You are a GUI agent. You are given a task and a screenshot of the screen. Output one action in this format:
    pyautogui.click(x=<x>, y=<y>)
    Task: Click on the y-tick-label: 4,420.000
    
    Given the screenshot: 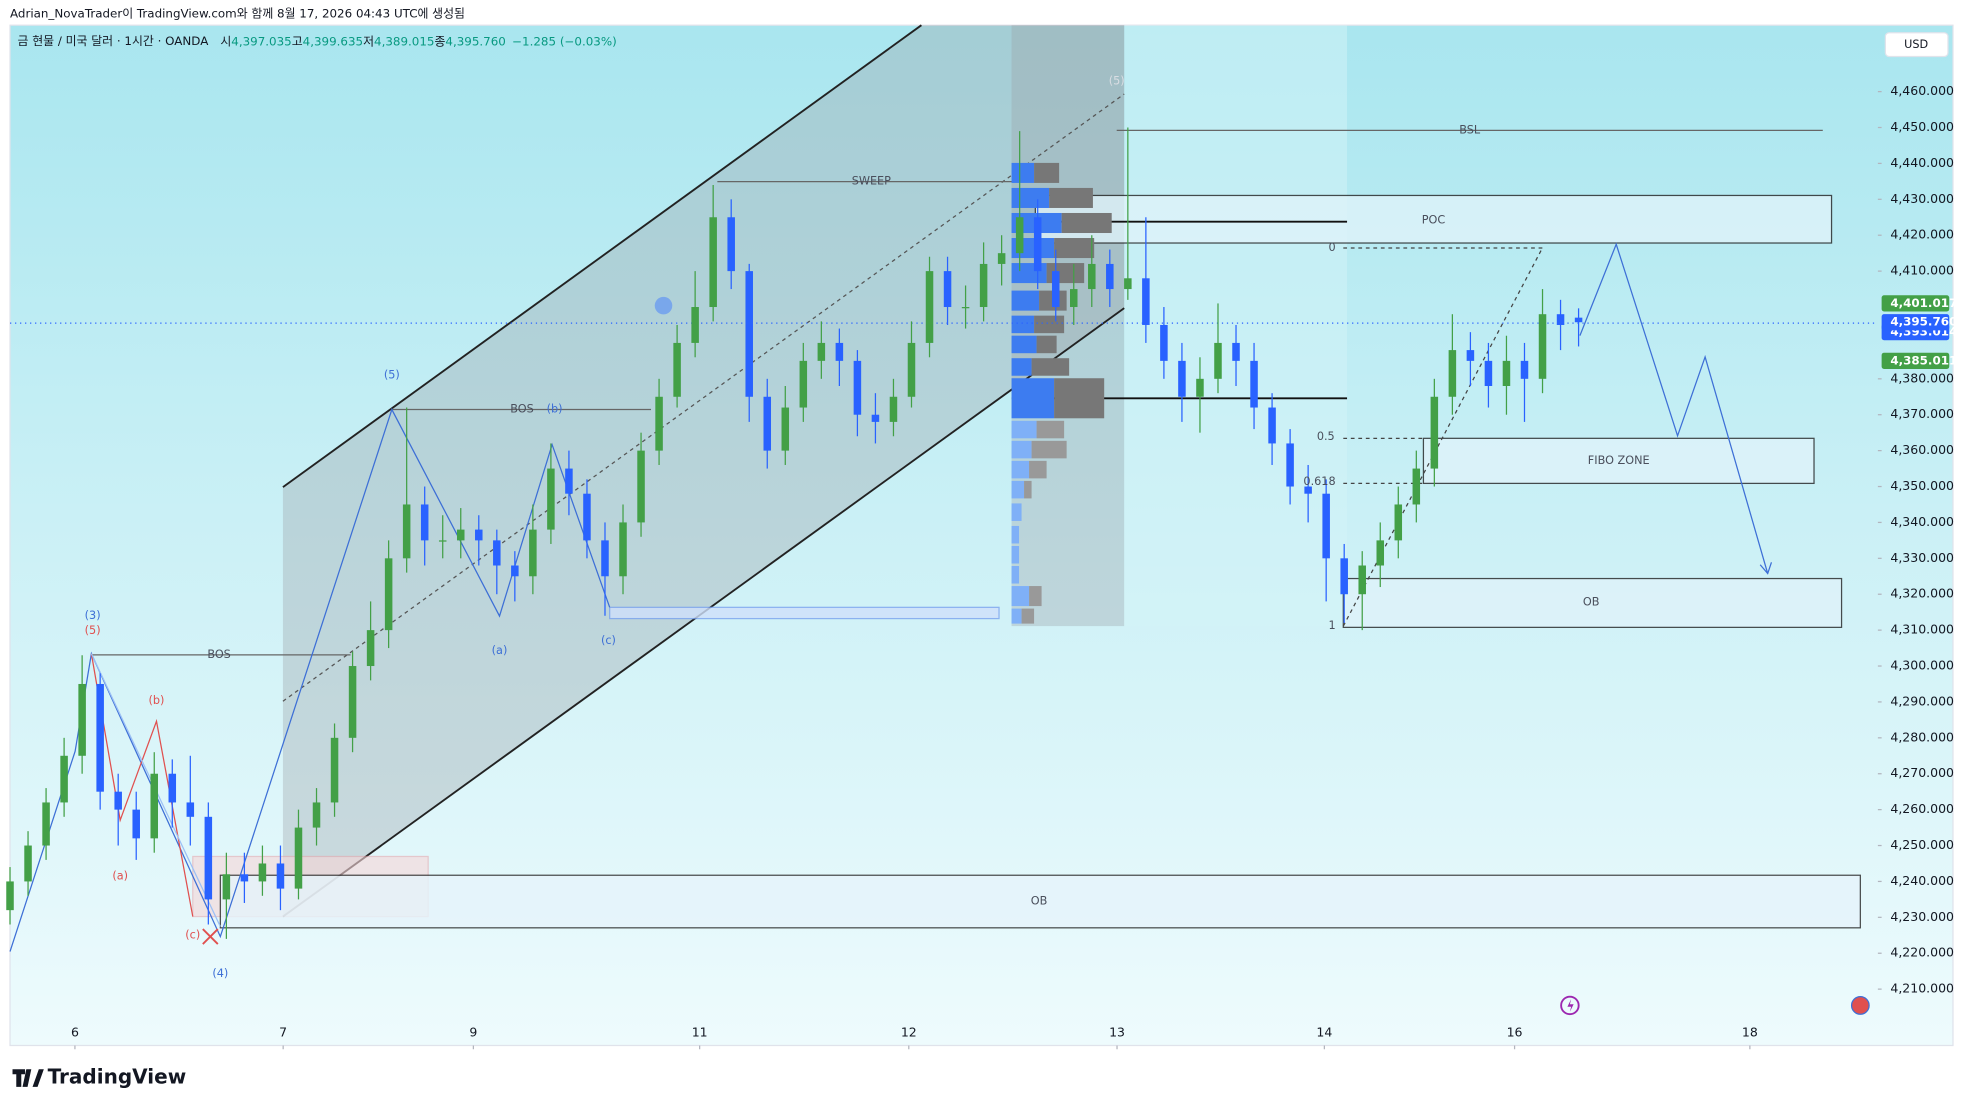 What is the action you would take?
    pyautogui.click(x=1922, y=234)
    